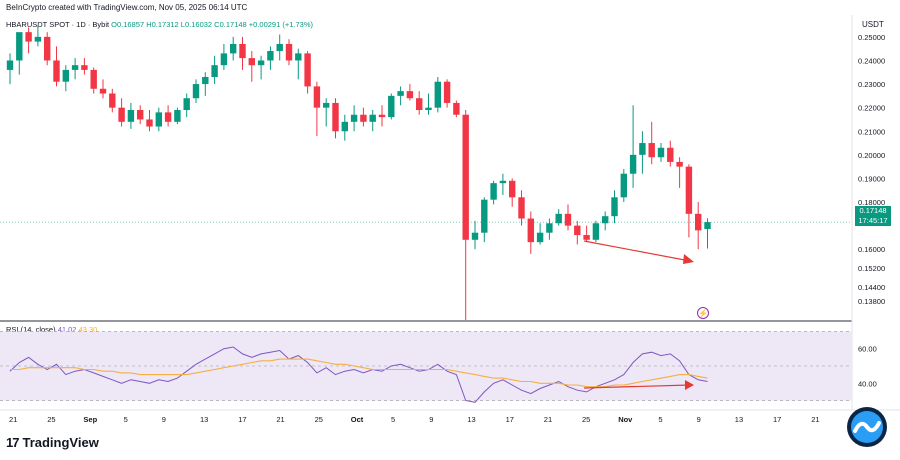 The image size is (900, 460). What do you see at coordinates (871, 108) in the screenshot?
I see `price-tick-label: 0.22000` at bounding box center [871, 108].